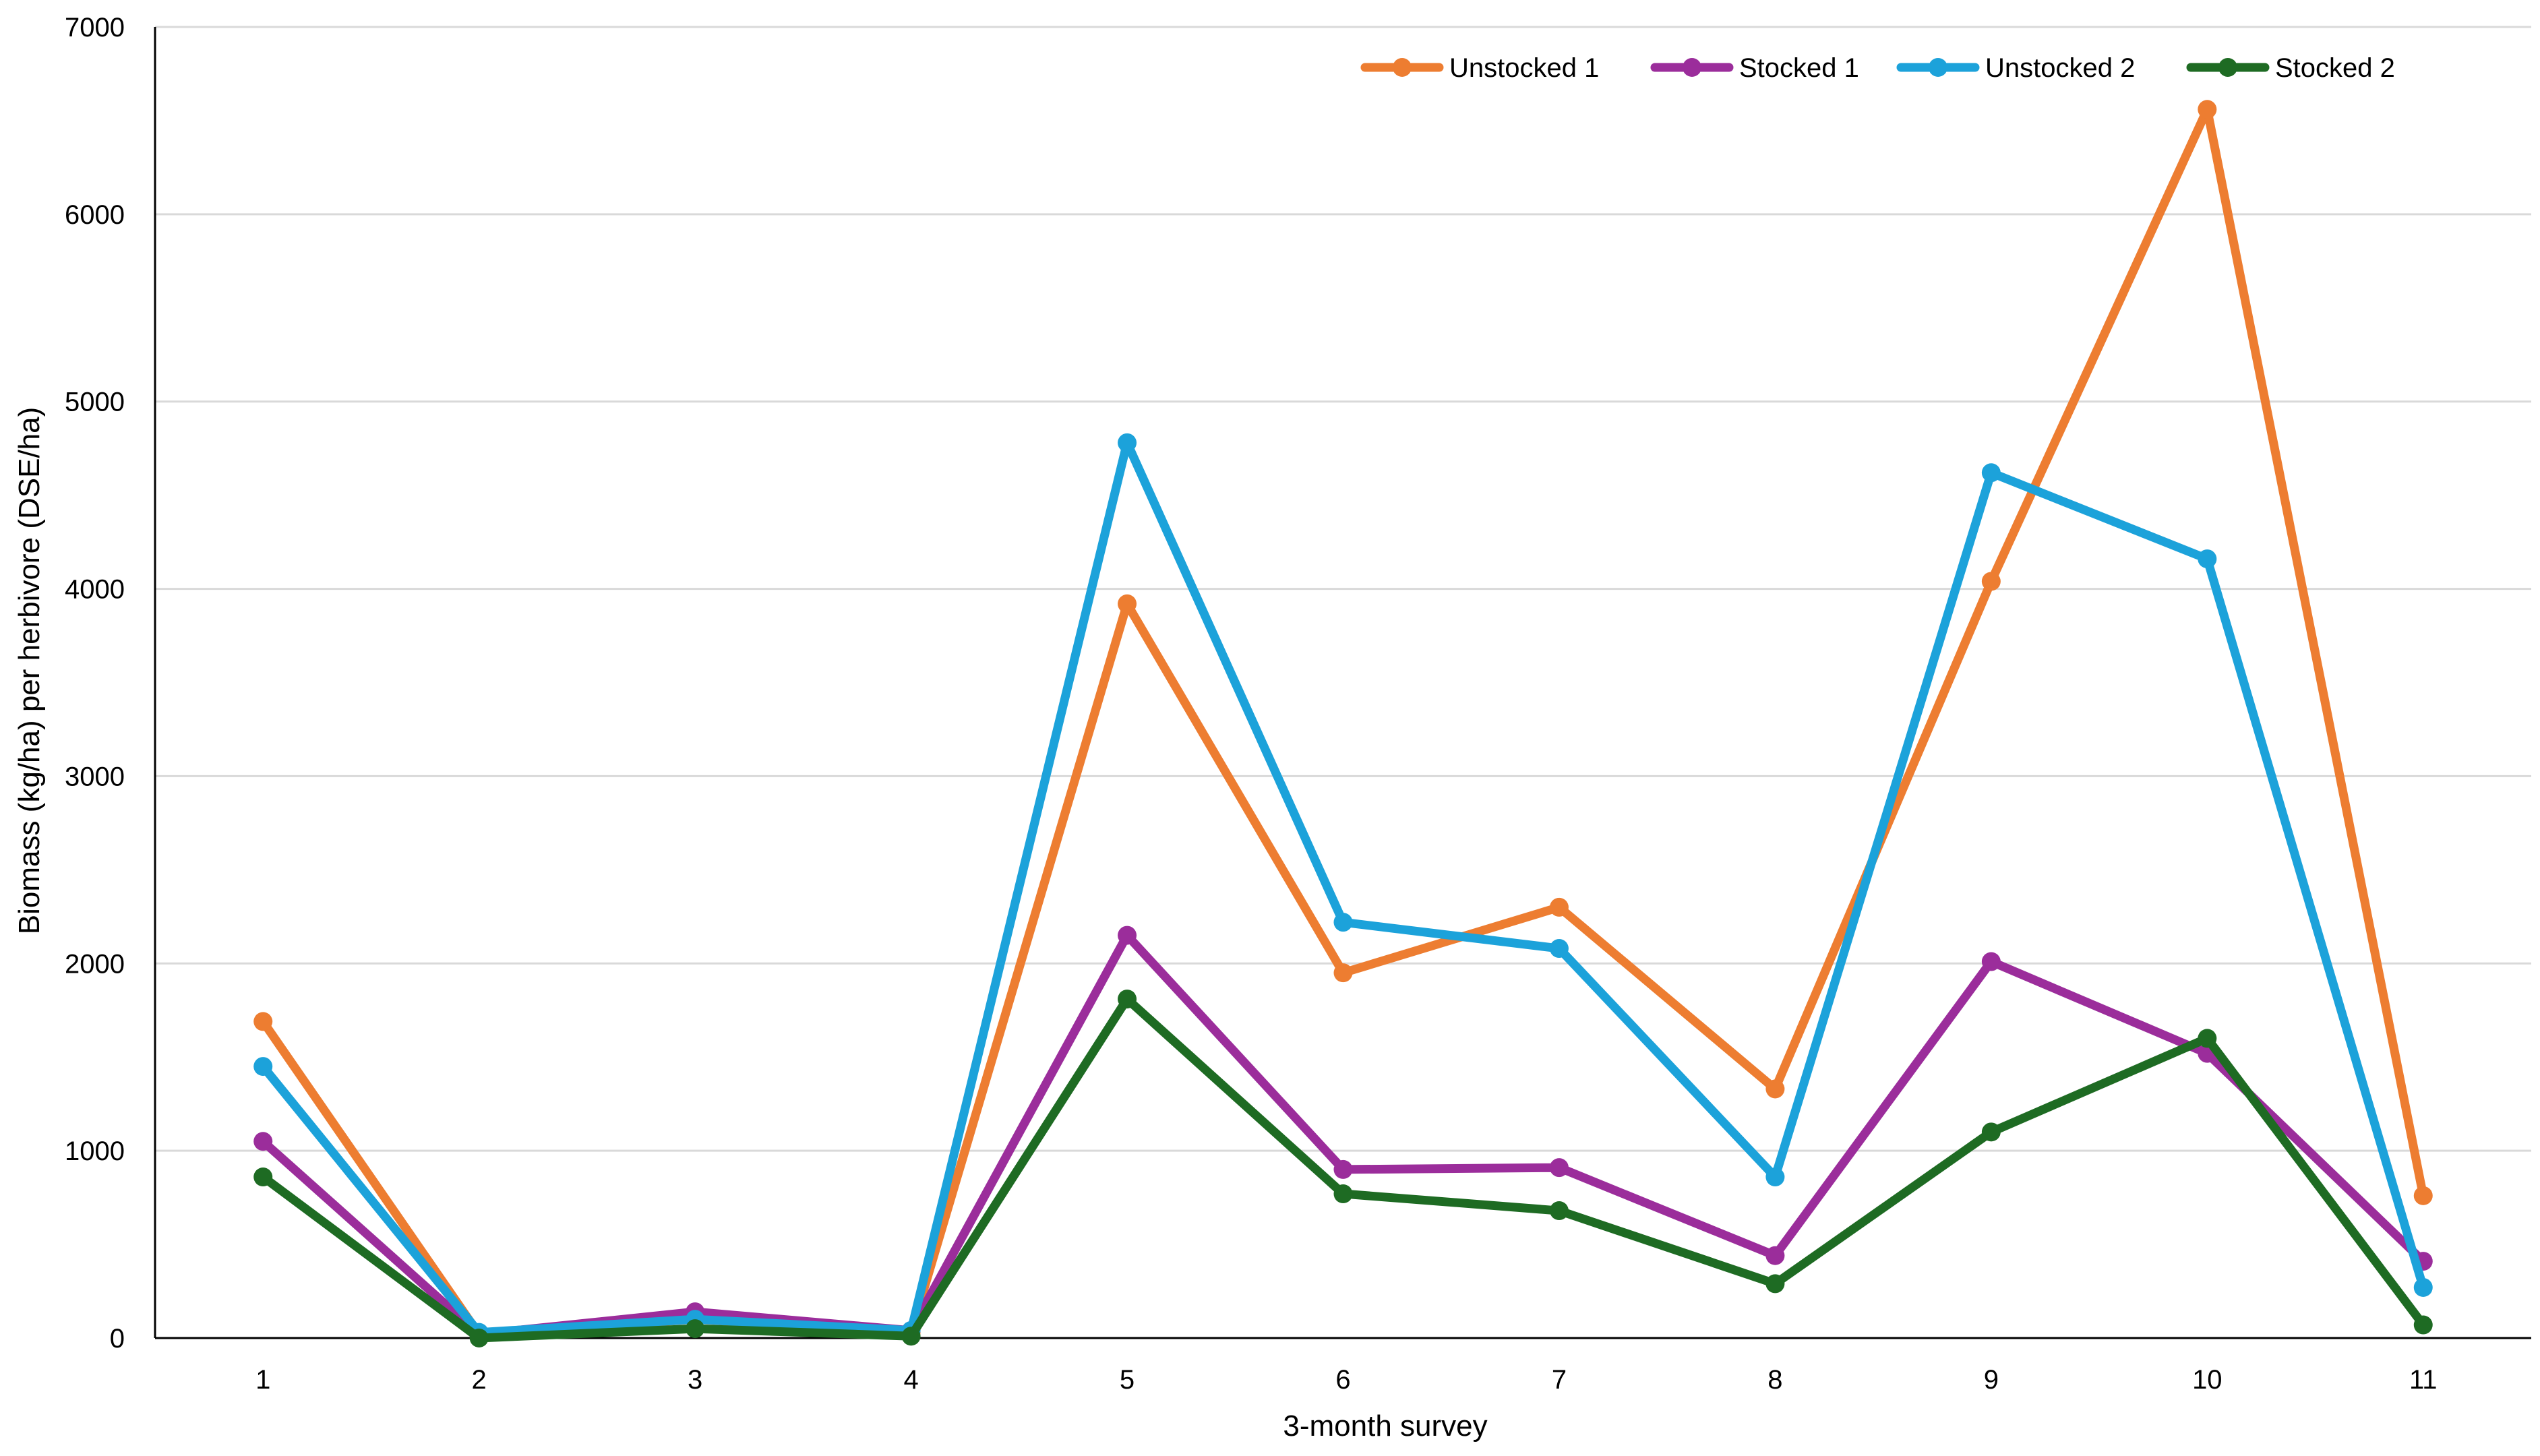 This screenshot has height=1456, width=2540. I want to click on y-tick-labels: 0 1000 2000 3000 4000 5000 6000 7000, so click(95, 683).